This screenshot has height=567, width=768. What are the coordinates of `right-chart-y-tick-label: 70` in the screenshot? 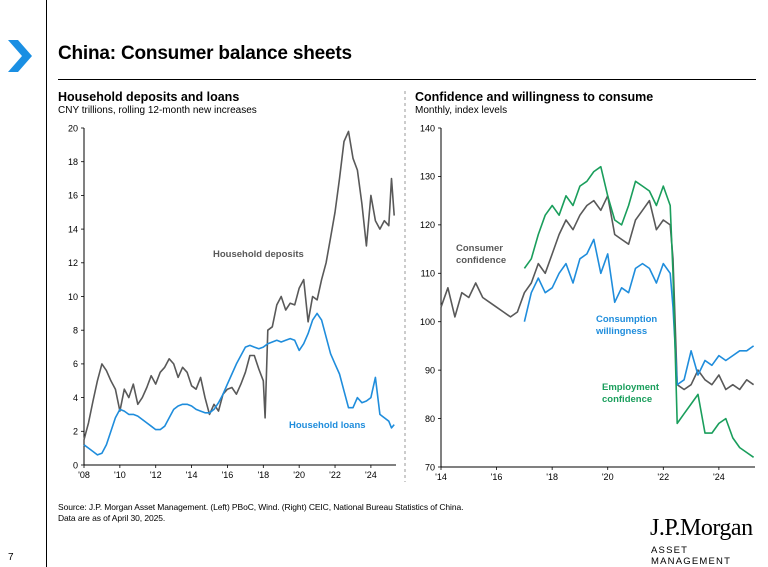 It's located at (430, 467).